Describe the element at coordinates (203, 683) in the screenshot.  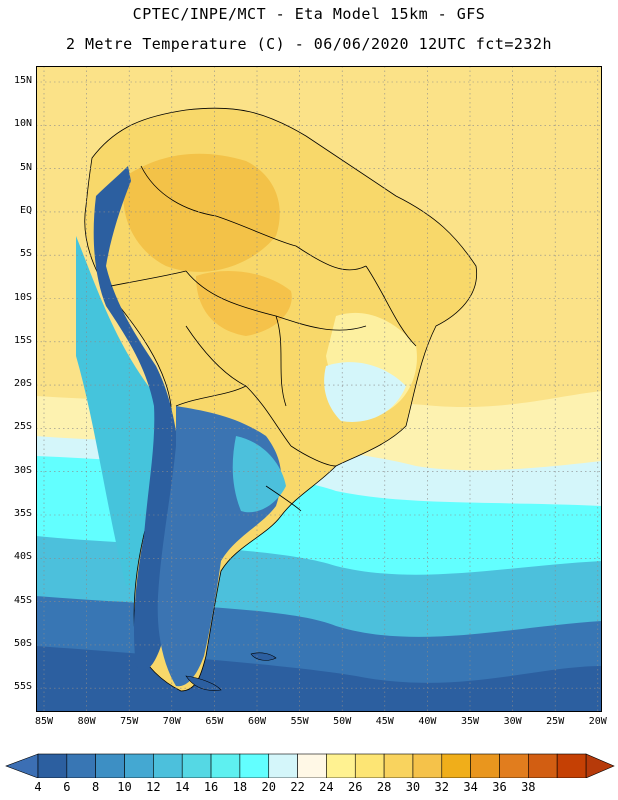
I see `tierra-del-fuego` at that location.